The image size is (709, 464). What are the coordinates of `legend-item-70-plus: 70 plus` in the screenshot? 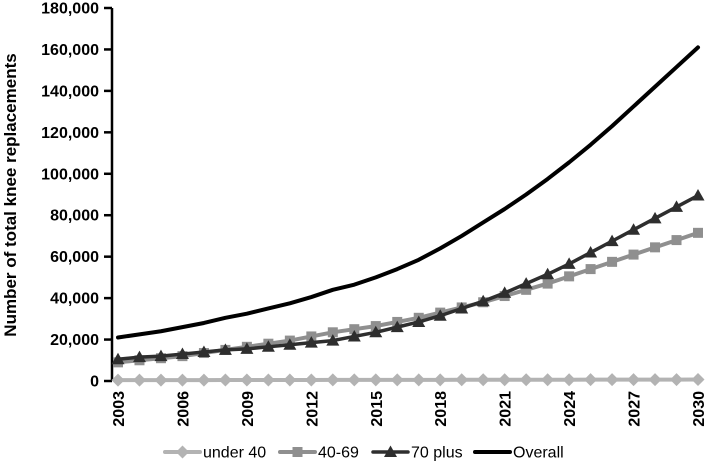 It's located at (417, 453).